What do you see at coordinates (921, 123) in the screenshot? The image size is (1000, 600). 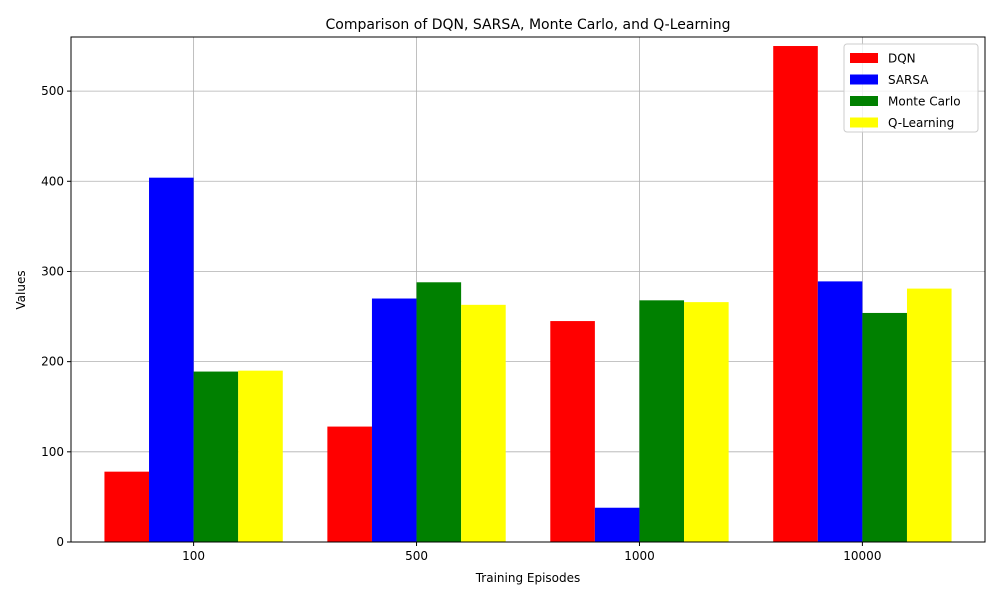 I see `legend-label: Q-Learning` at bounding box center [921, 123].